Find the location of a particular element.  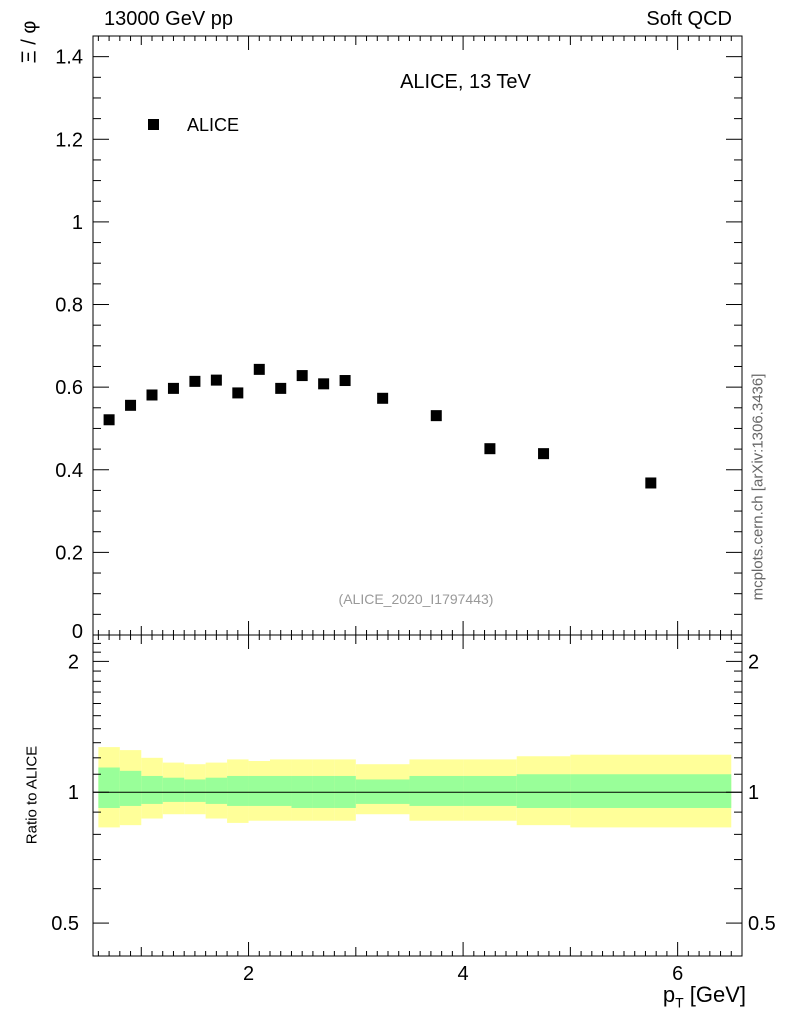

analysis-reference: (ALICE_2020_I1797443) is located at coordinates (416, 599).